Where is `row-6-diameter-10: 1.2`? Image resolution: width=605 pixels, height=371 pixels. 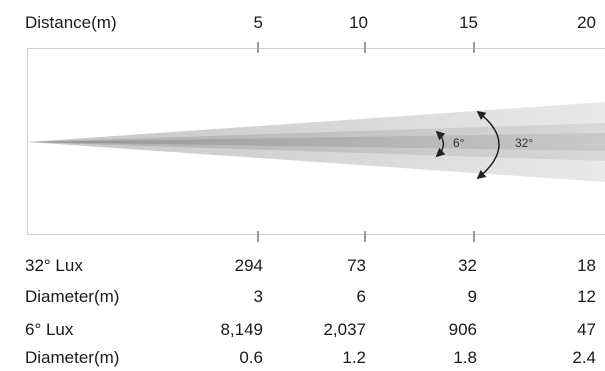
row-6-diameter-10: 1.2 is located at coordinates (354, 357).